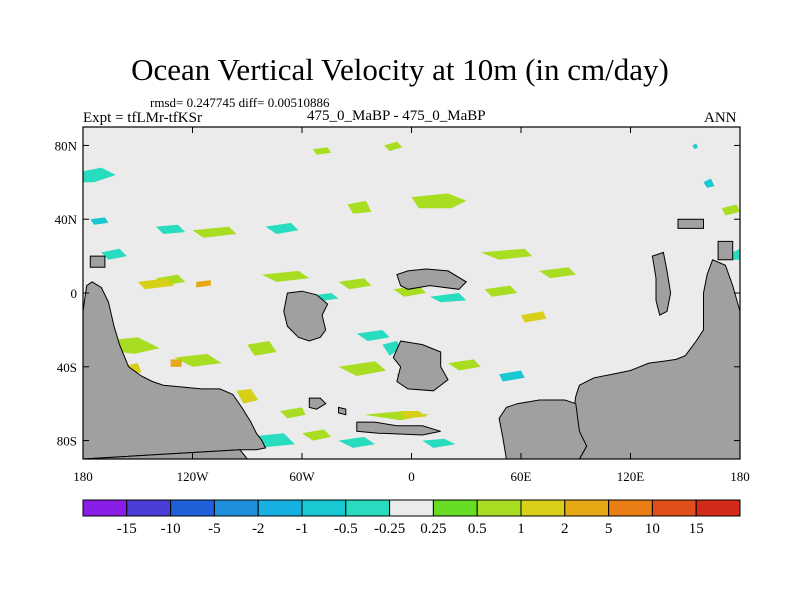 The height and width of the screenshot is (600, 800). Describe the element at coordinates (433, 529) in the screenshot. I see `colorbar-label: 0.25` at that location.